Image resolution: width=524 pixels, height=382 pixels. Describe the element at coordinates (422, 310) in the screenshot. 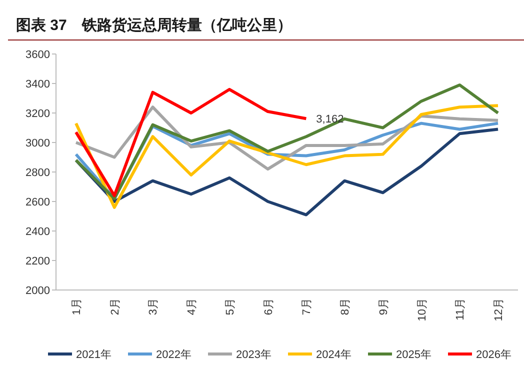

I see `x-tick-label: 10月` at that location.